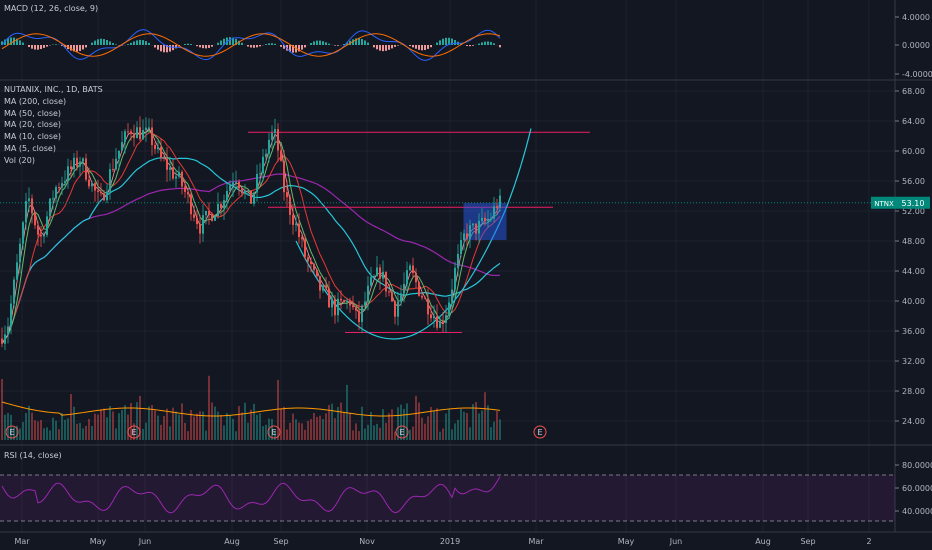 This screenshot has height=550, width=932. I want to click on time-axis: Mar May Jun Aug Sep Nov 2019 Mar May Jun Aug Sep 2, so click(442, 541).